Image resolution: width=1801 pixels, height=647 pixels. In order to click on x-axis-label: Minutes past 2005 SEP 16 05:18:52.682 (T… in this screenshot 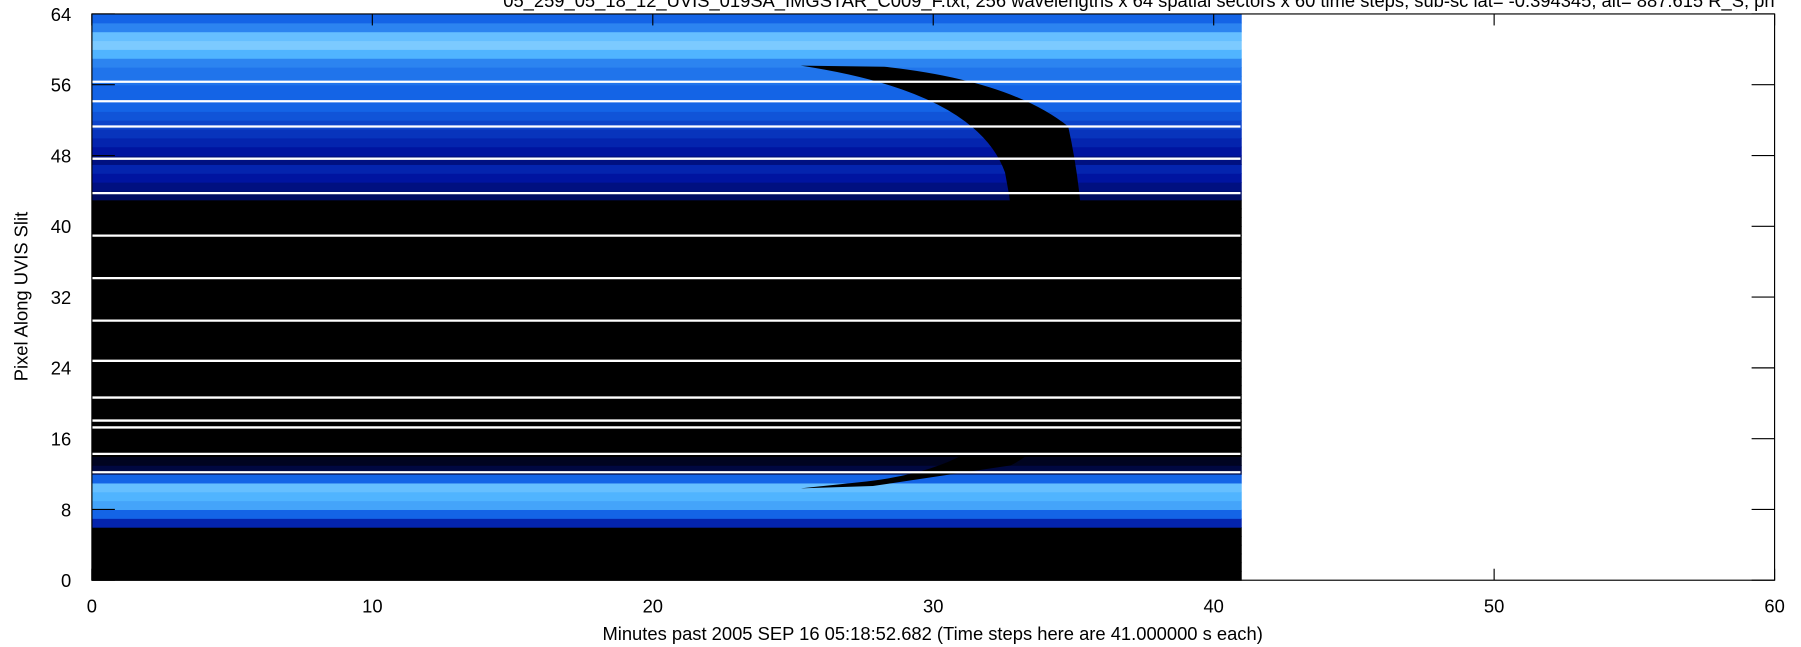, I will do `click(932, 633)`.